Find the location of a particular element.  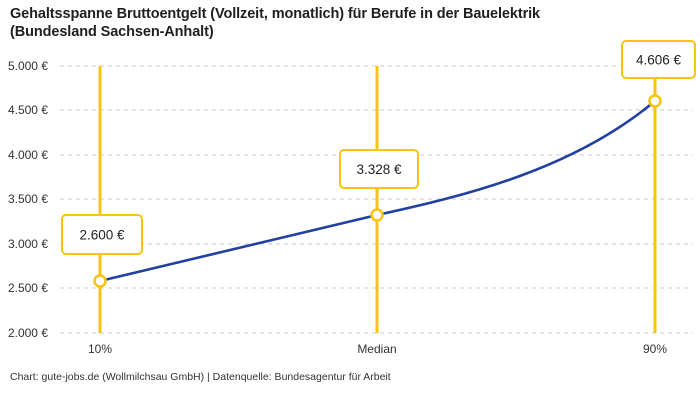

ytick-3000: 3.000 € is located at coordinates (28, 244).